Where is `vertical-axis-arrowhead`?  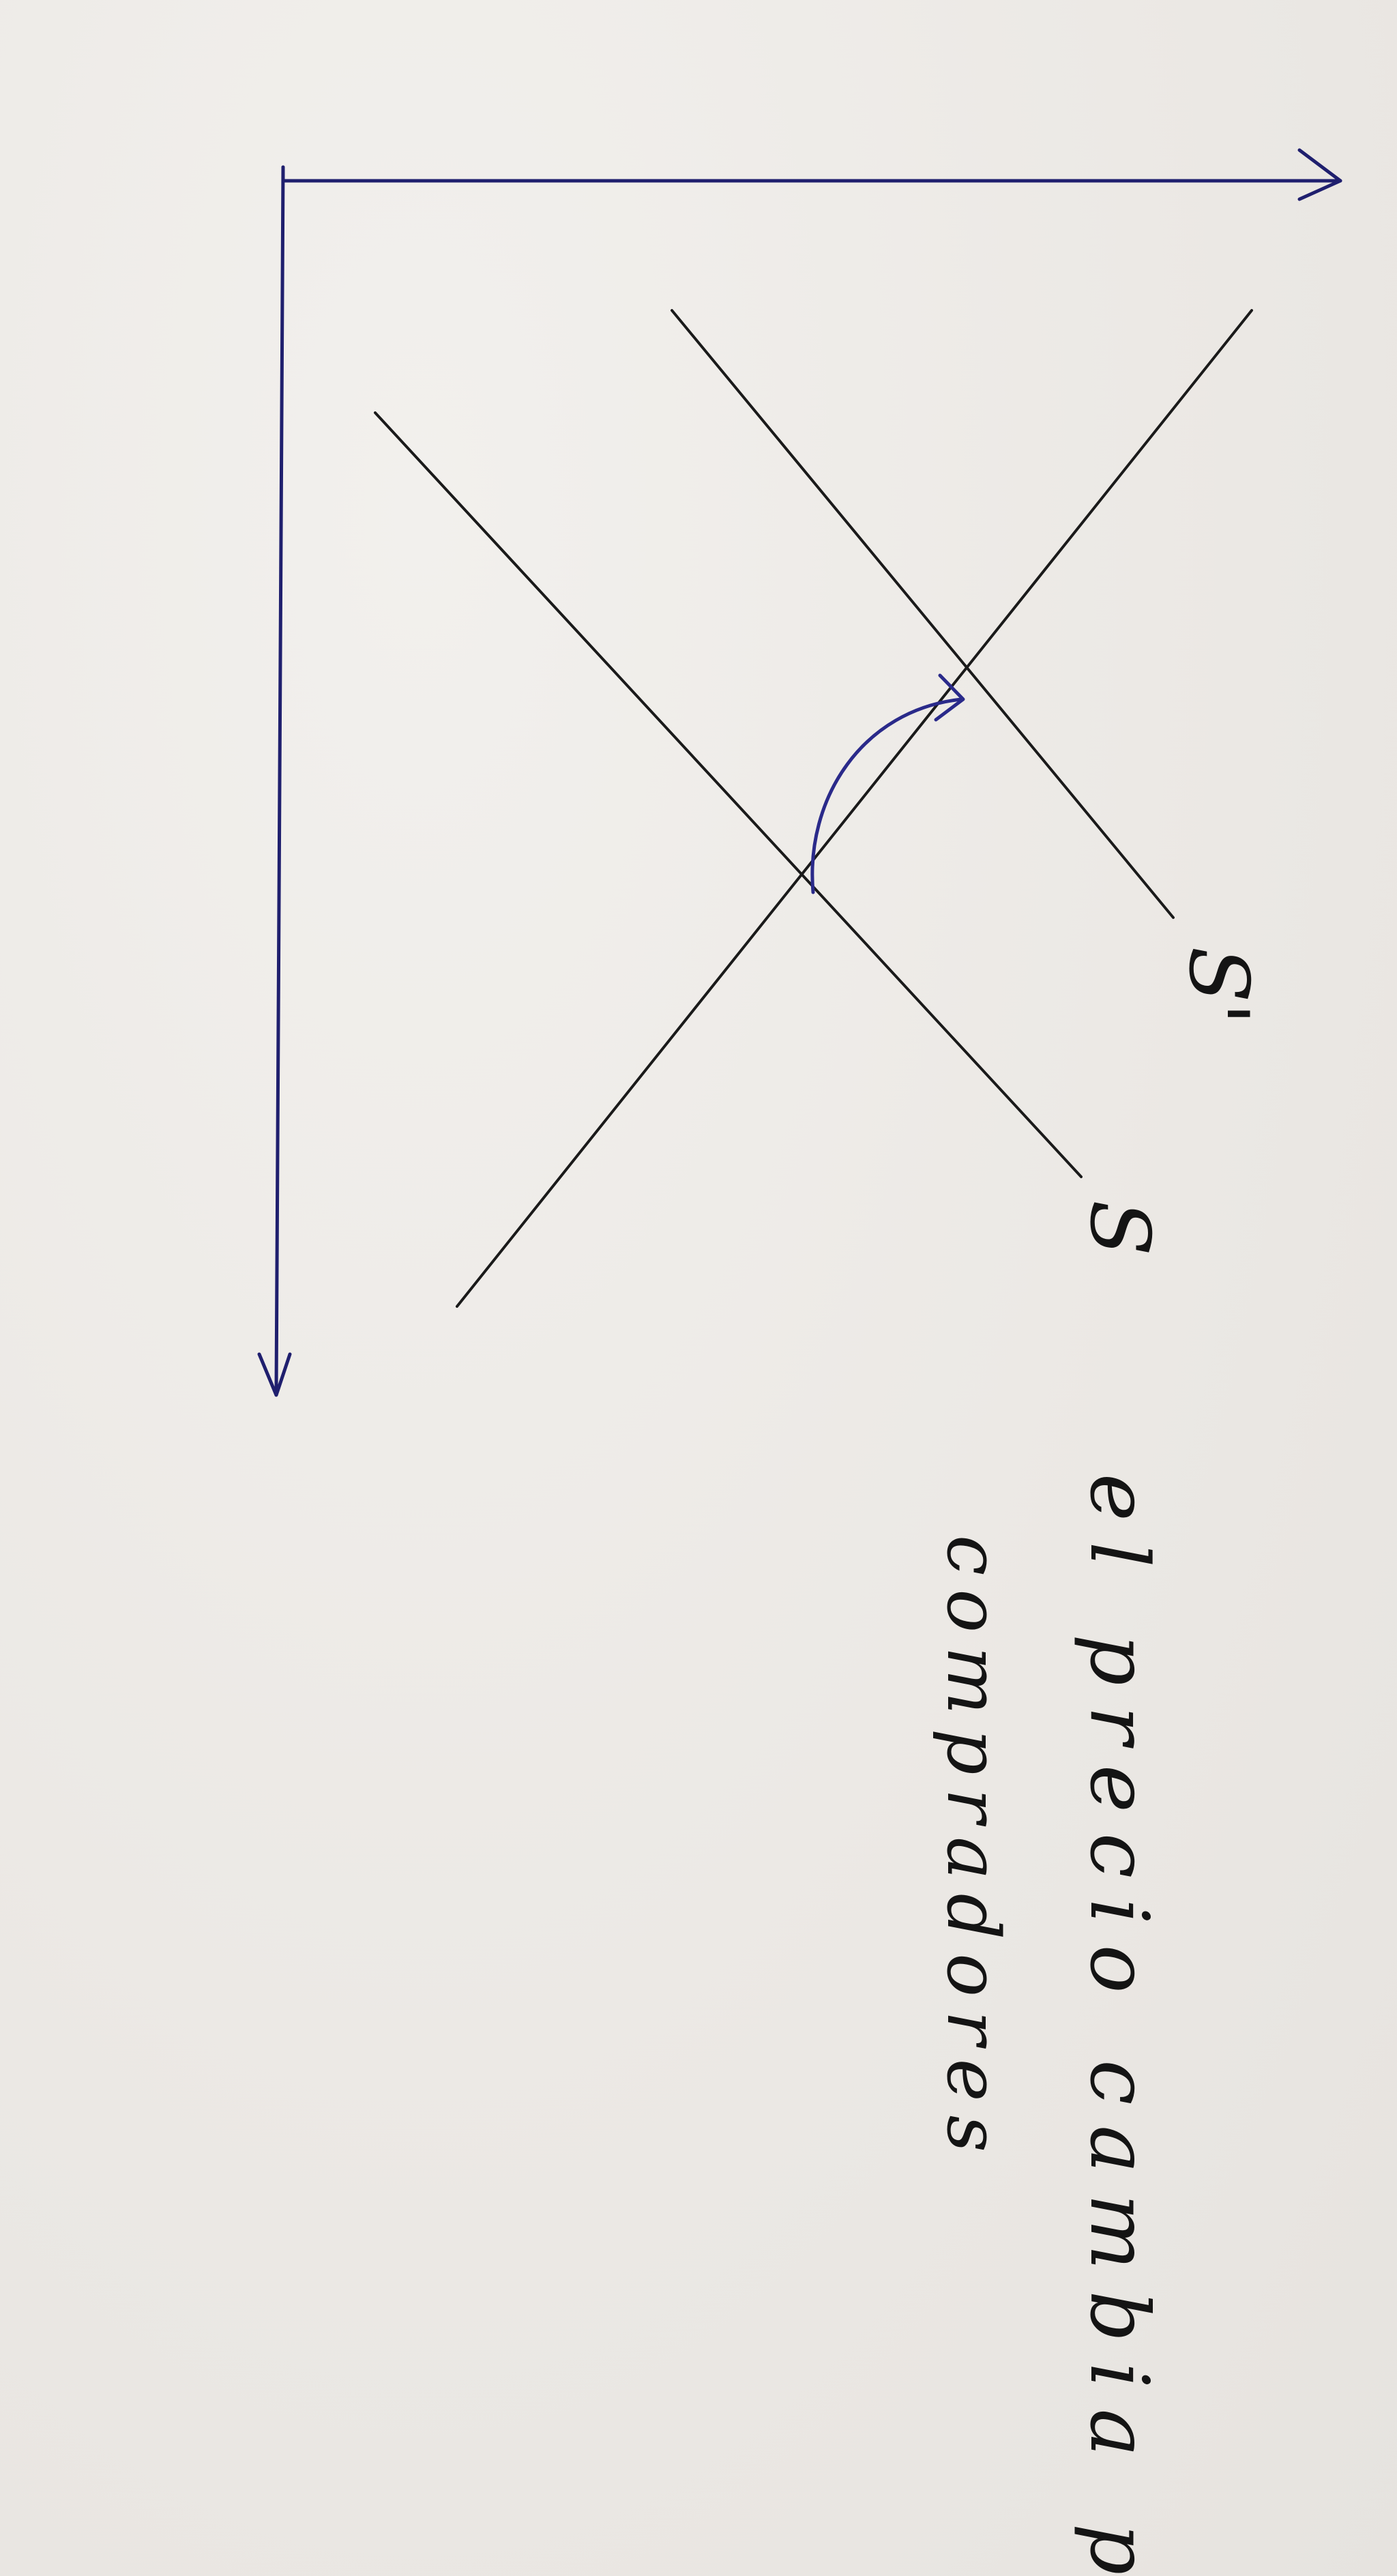
vertical-axis-arrowhead is located at coordinates (274, 1374).